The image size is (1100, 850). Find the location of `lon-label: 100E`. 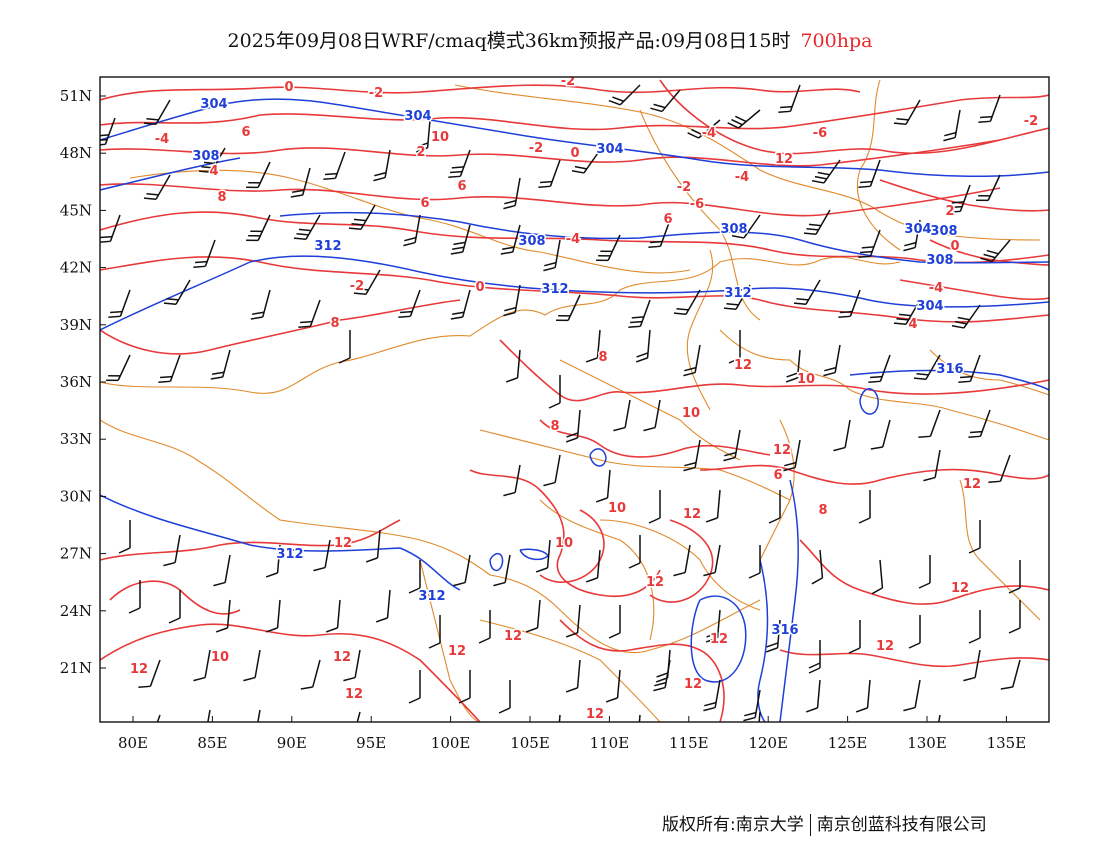

lon-label: 100E is located at coordinates (451, 743).